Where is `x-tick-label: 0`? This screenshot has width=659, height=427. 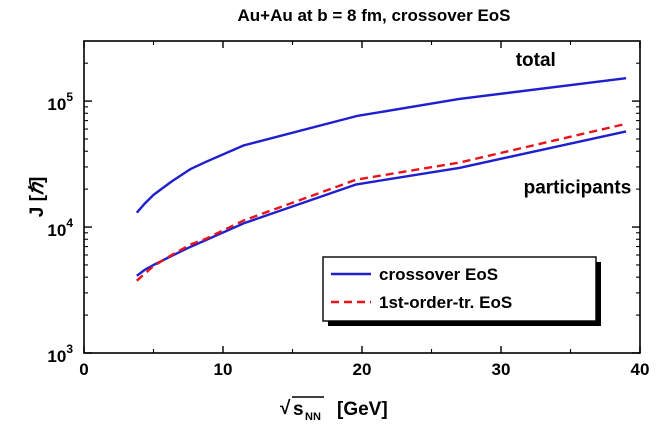 x-tick-label: 0 is located at coordinates (83, 369).